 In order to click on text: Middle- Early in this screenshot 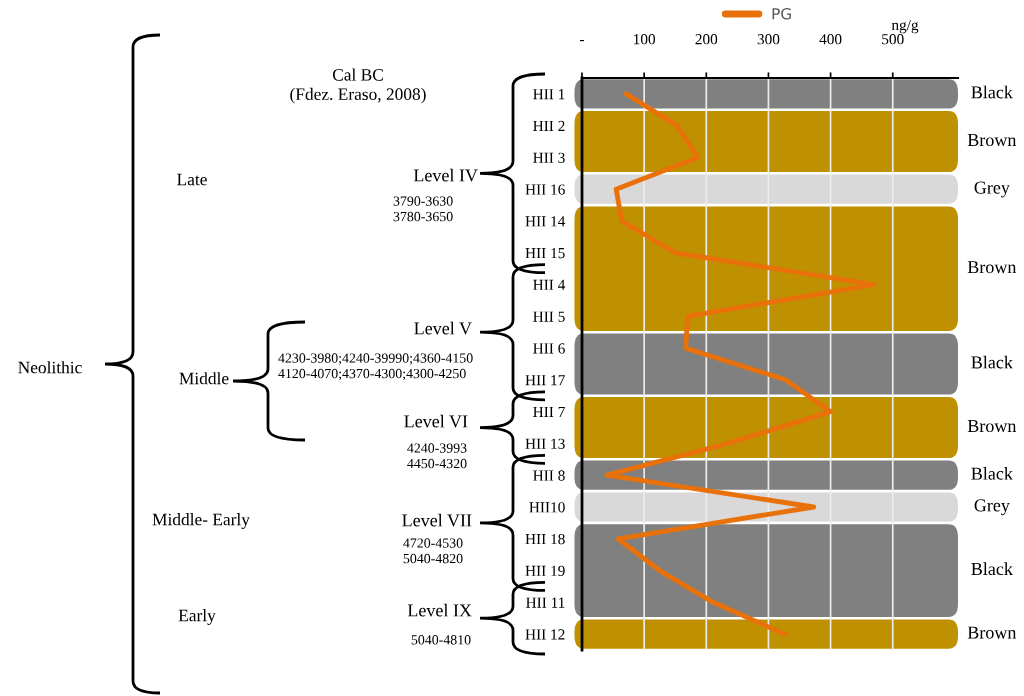, I will do `click(201, 521)`.